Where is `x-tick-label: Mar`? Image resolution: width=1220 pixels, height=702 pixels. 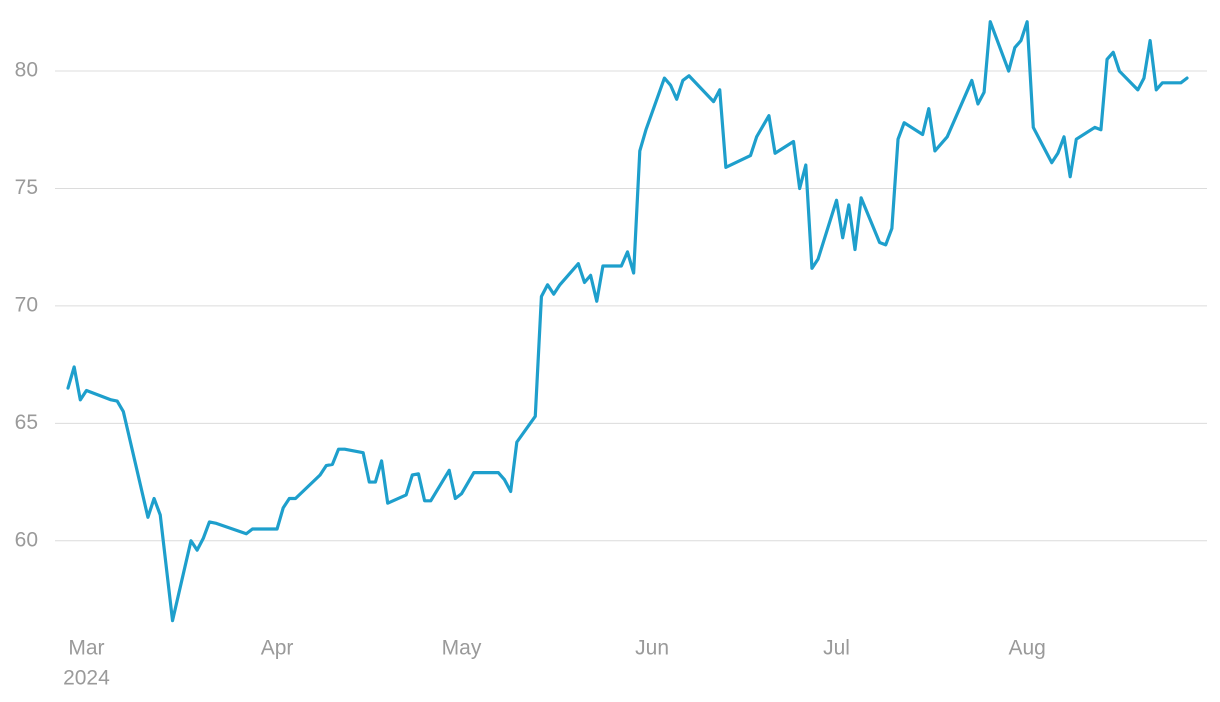
x-tick-label: Mar is located at coordinates (86, 648).